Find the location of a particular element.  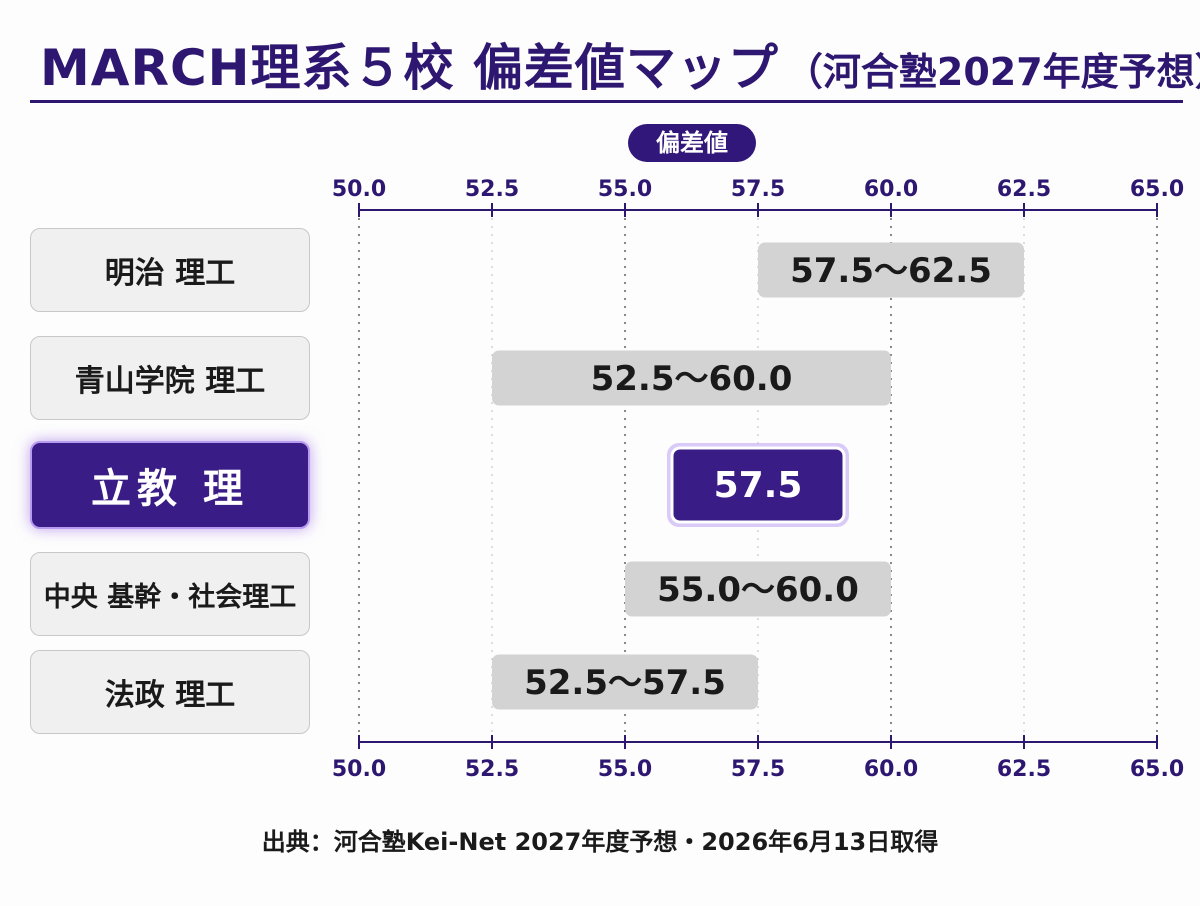

tick-label-bottom: 50.0 is located at coordinates (359, 769).